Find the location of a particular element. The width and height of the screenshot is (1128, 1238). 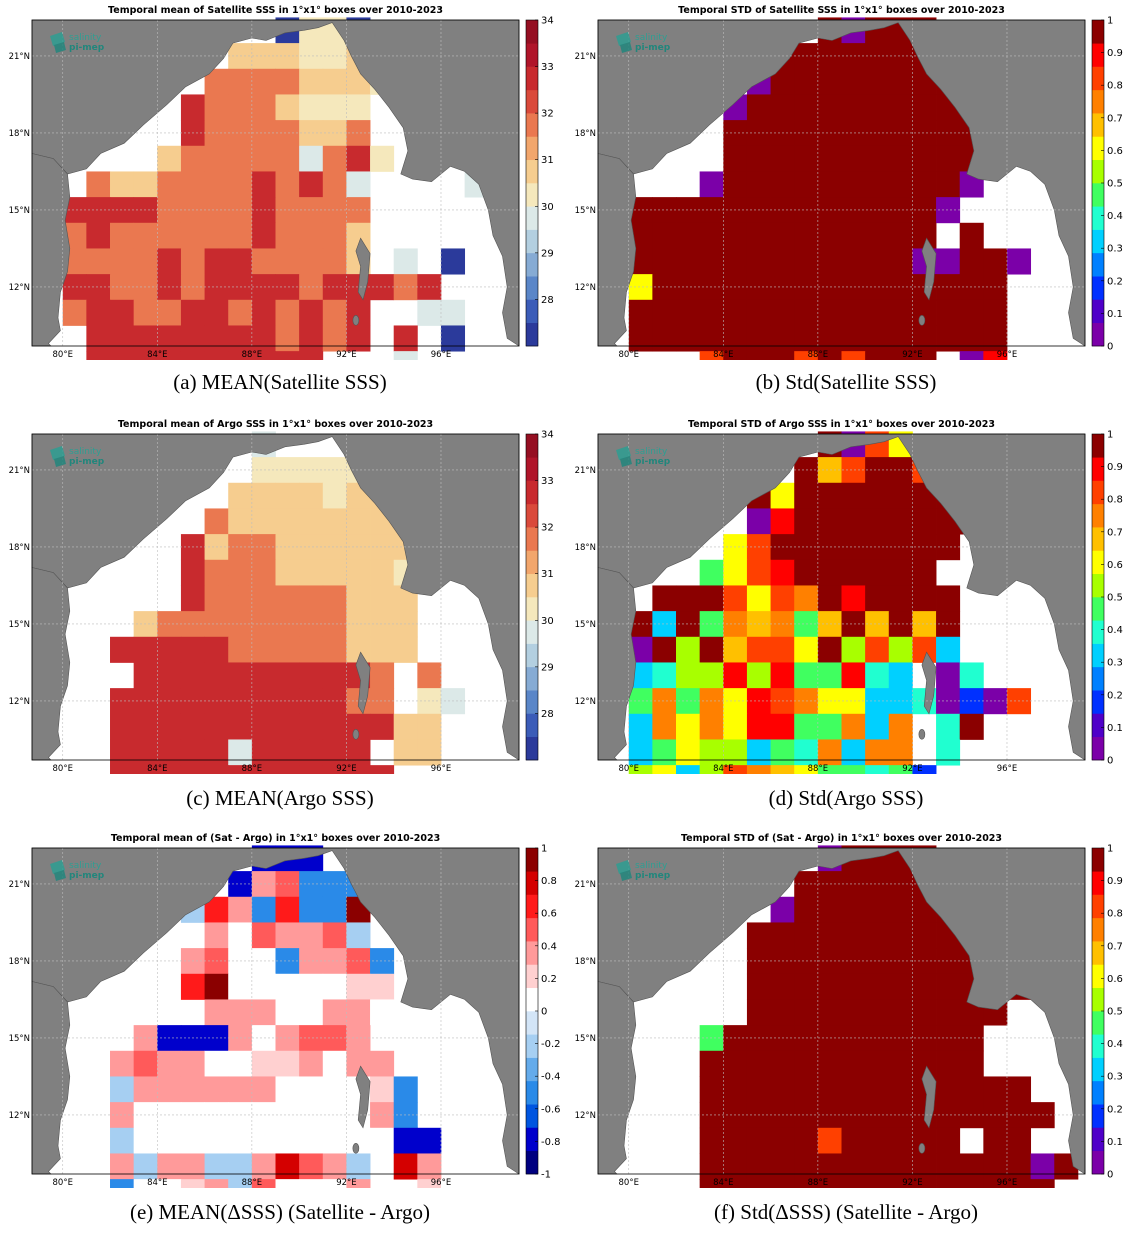

colorbar-tick-label: 34 is located at coordinates (547, 21).